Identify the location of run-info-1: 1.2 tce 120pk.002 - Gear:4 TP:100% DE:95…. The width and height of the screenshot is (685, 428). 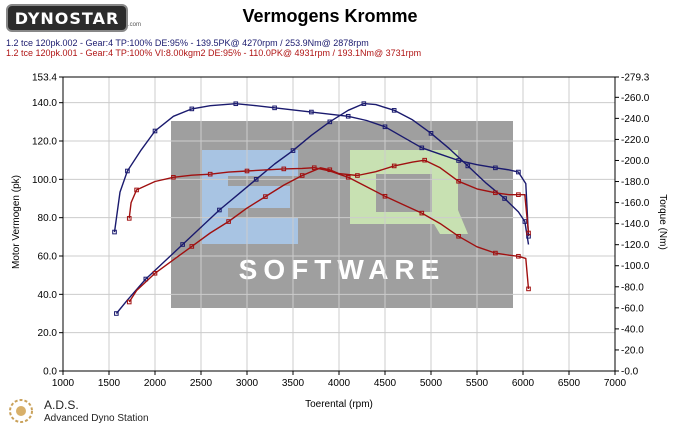
(187, 43).